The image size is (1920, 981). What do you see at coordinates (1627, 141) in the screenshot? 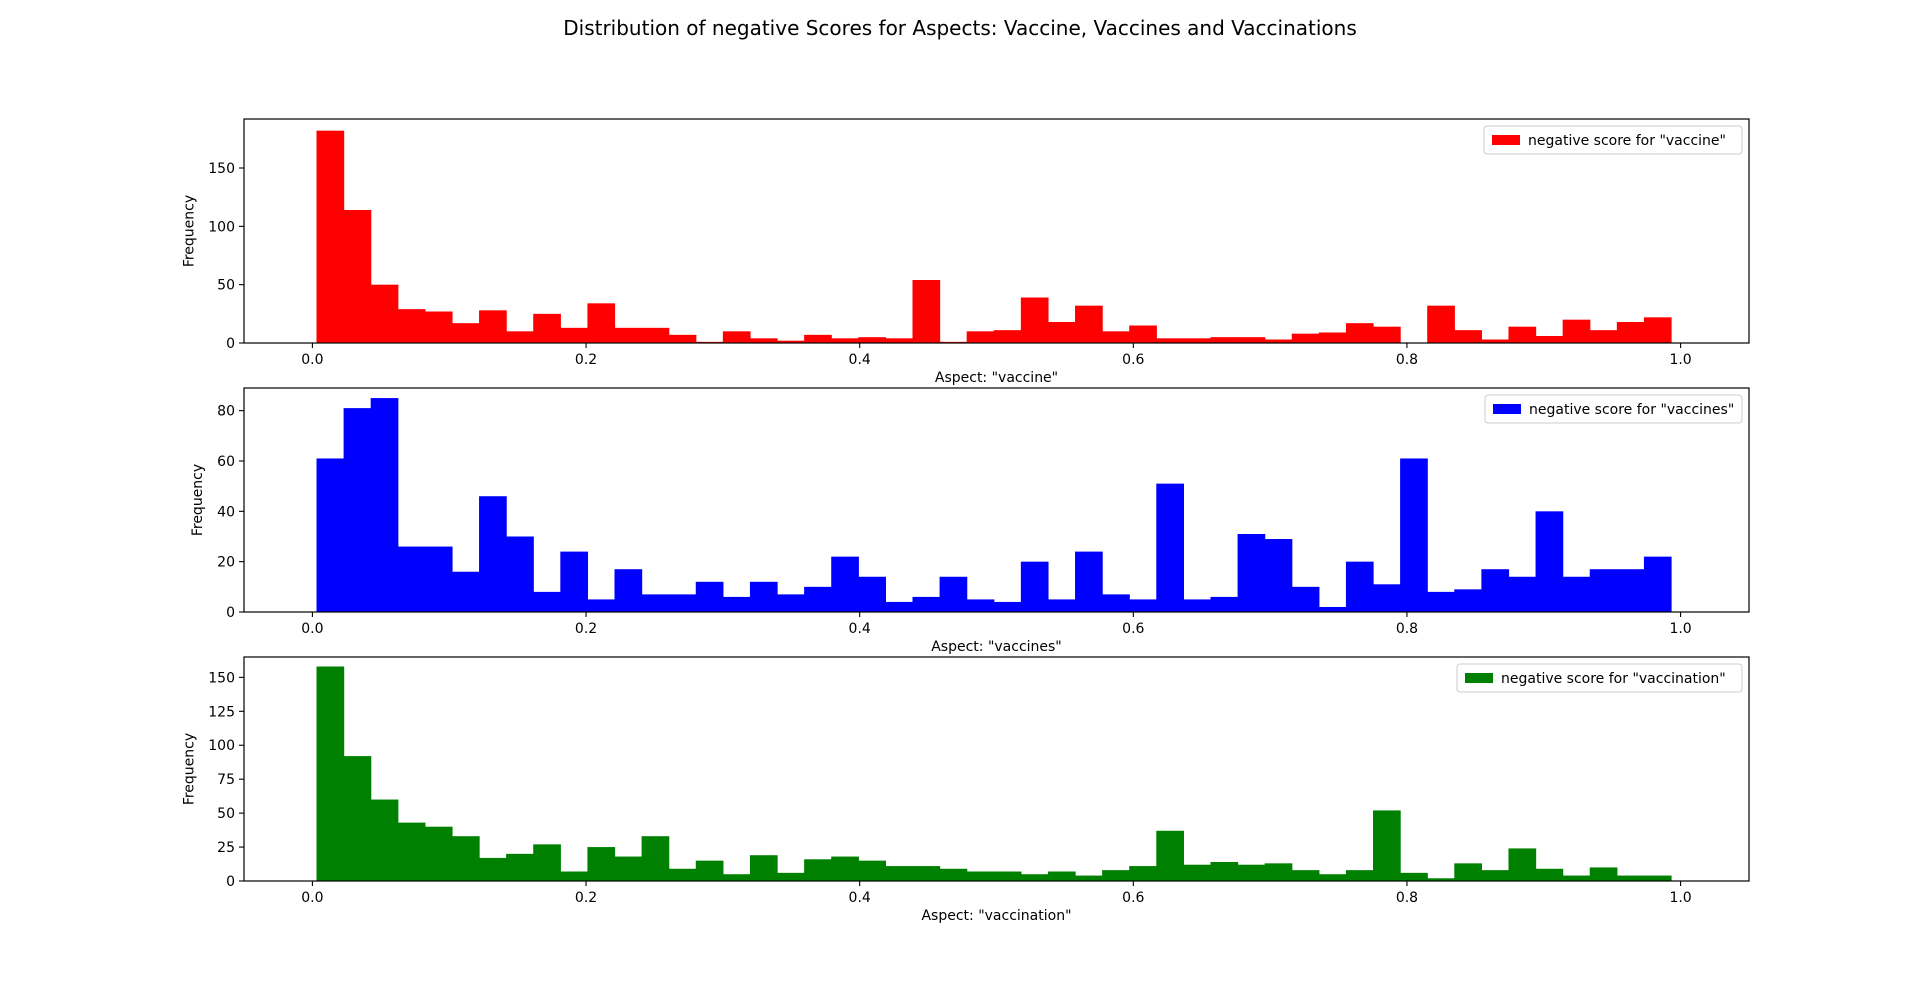
I see `legend-label-vaccine: negative score for "vaccine"` at bounding box center [1627, 141].